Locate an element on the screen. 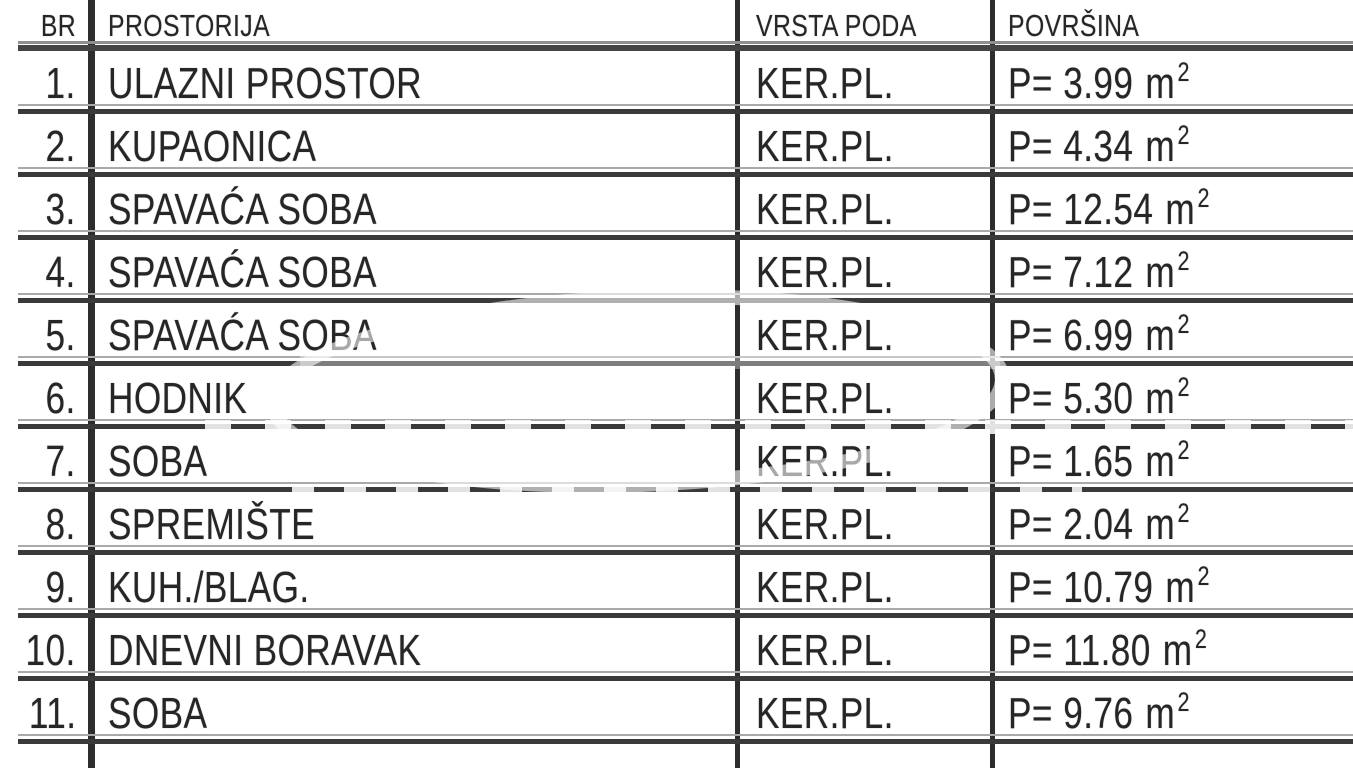 Image resolution: width=1353 pixels, height=768 pixels. table-row: 5. SPAVAĆA SOBA KER.PL. P= 6.99 m2 is located at coordinates (676, 335).